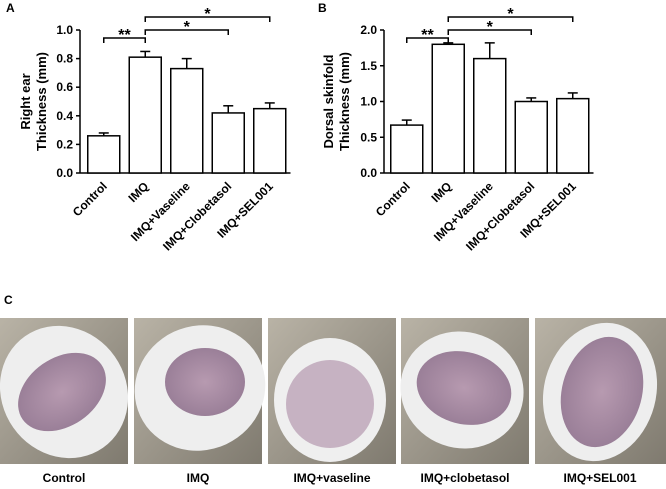 The height and width of the screenshot is (489, 666). What do you see at coordinates (198, 478) in the screenshot?
I see `photo-caption: IMQ` at bounding box center [198, 478].